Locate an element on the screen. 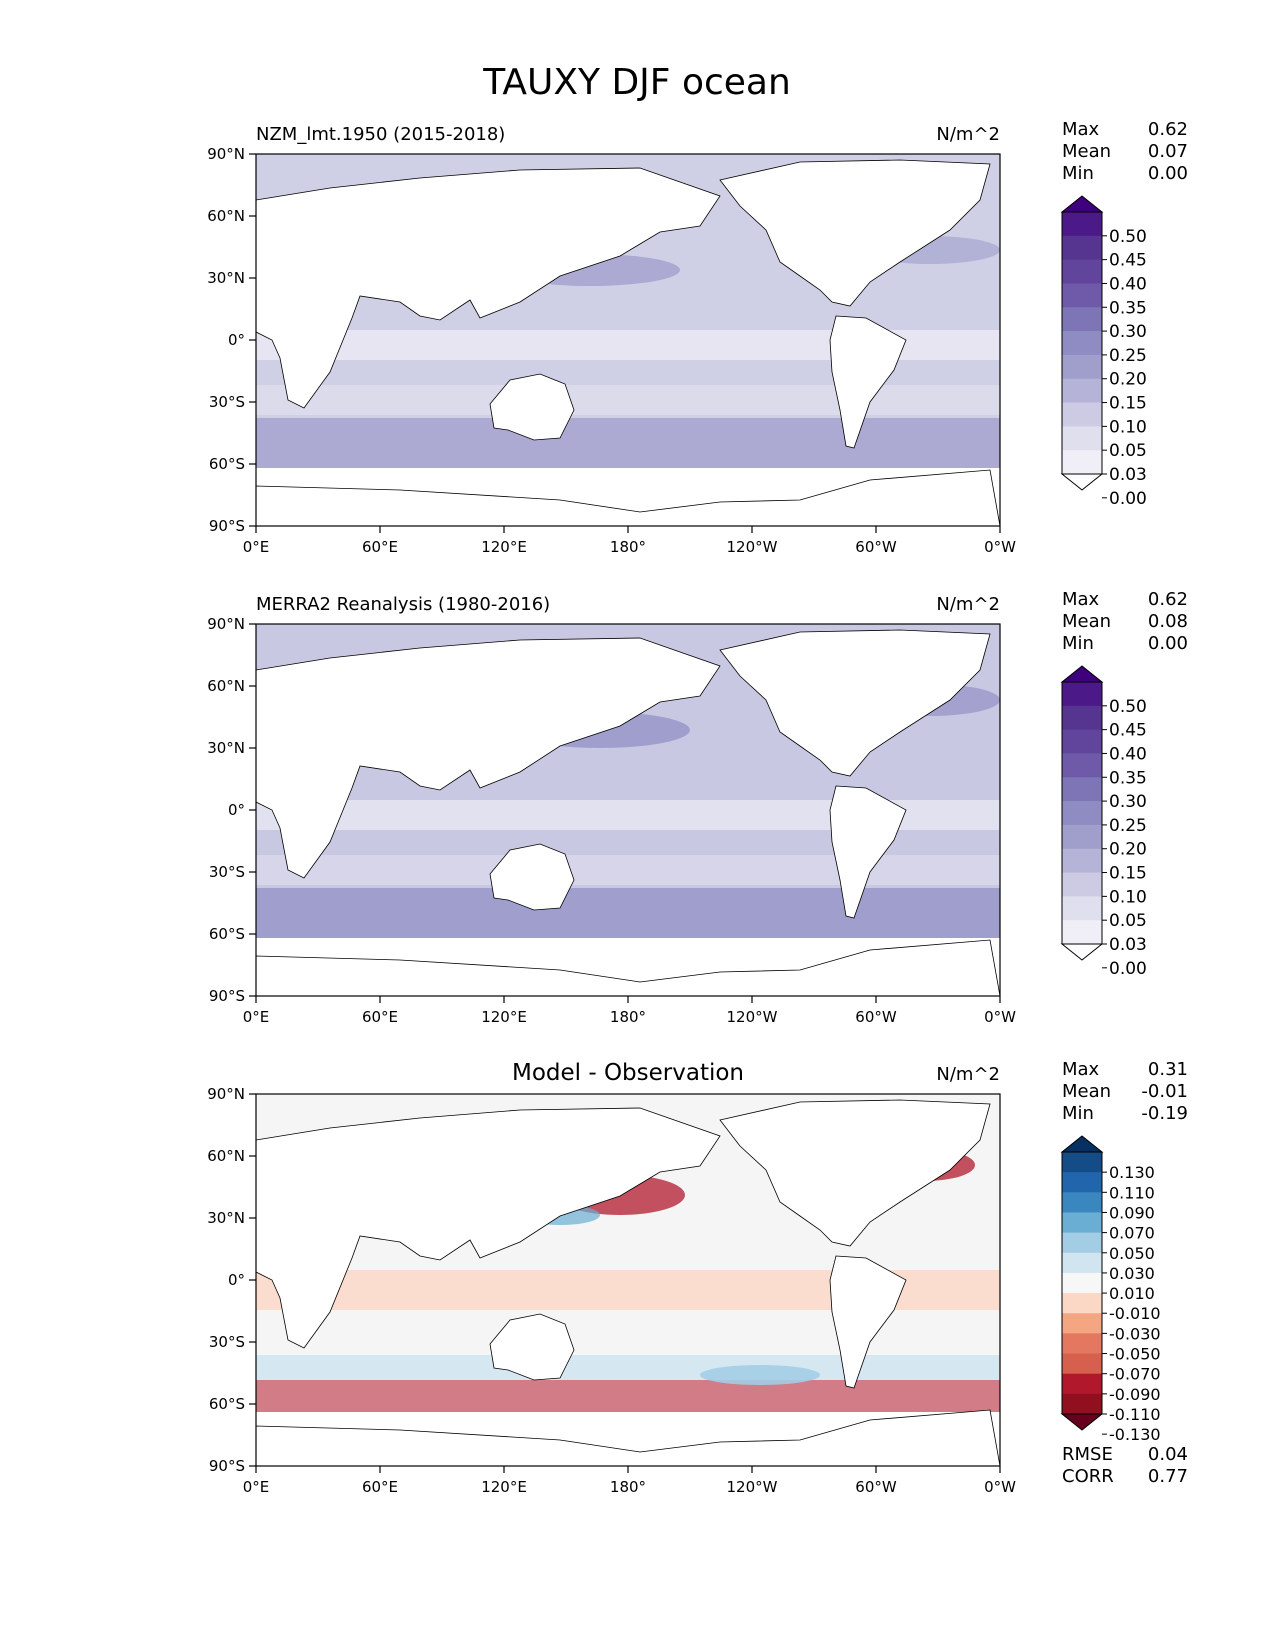 This screenshot has width=1275, height=1650. stat-label-max: Max is located at coordinates (1081, 1069).